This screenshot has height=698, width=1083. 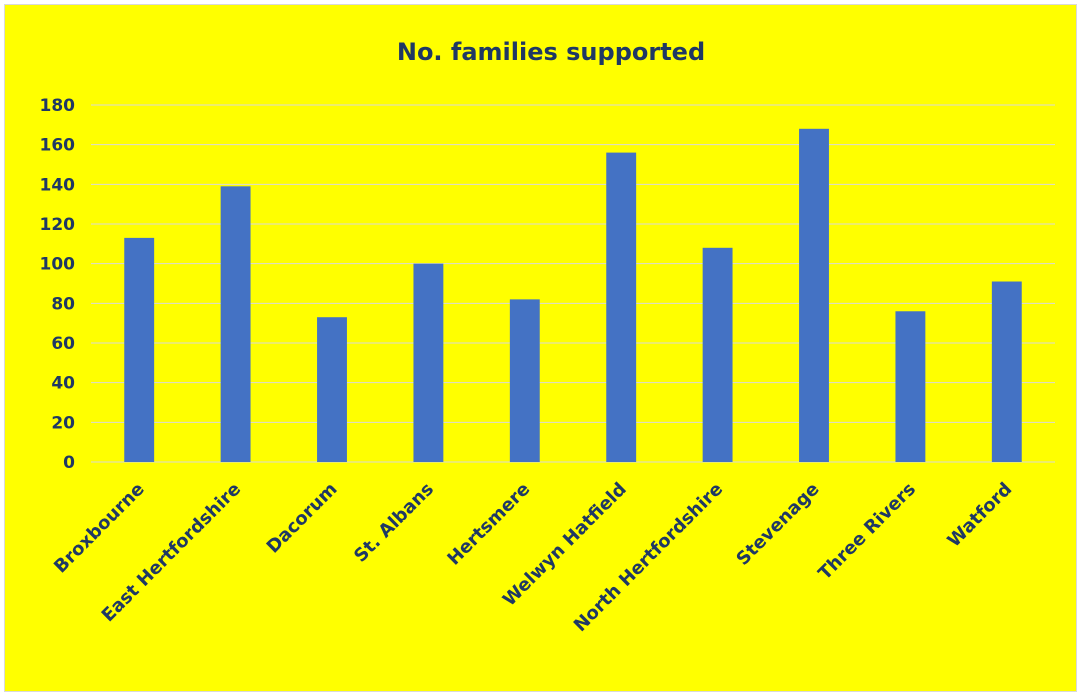 What do you see at coordinates (814, 295) in the screenshot?
I see `bar-stevenage` at bounding box center [814, 295].